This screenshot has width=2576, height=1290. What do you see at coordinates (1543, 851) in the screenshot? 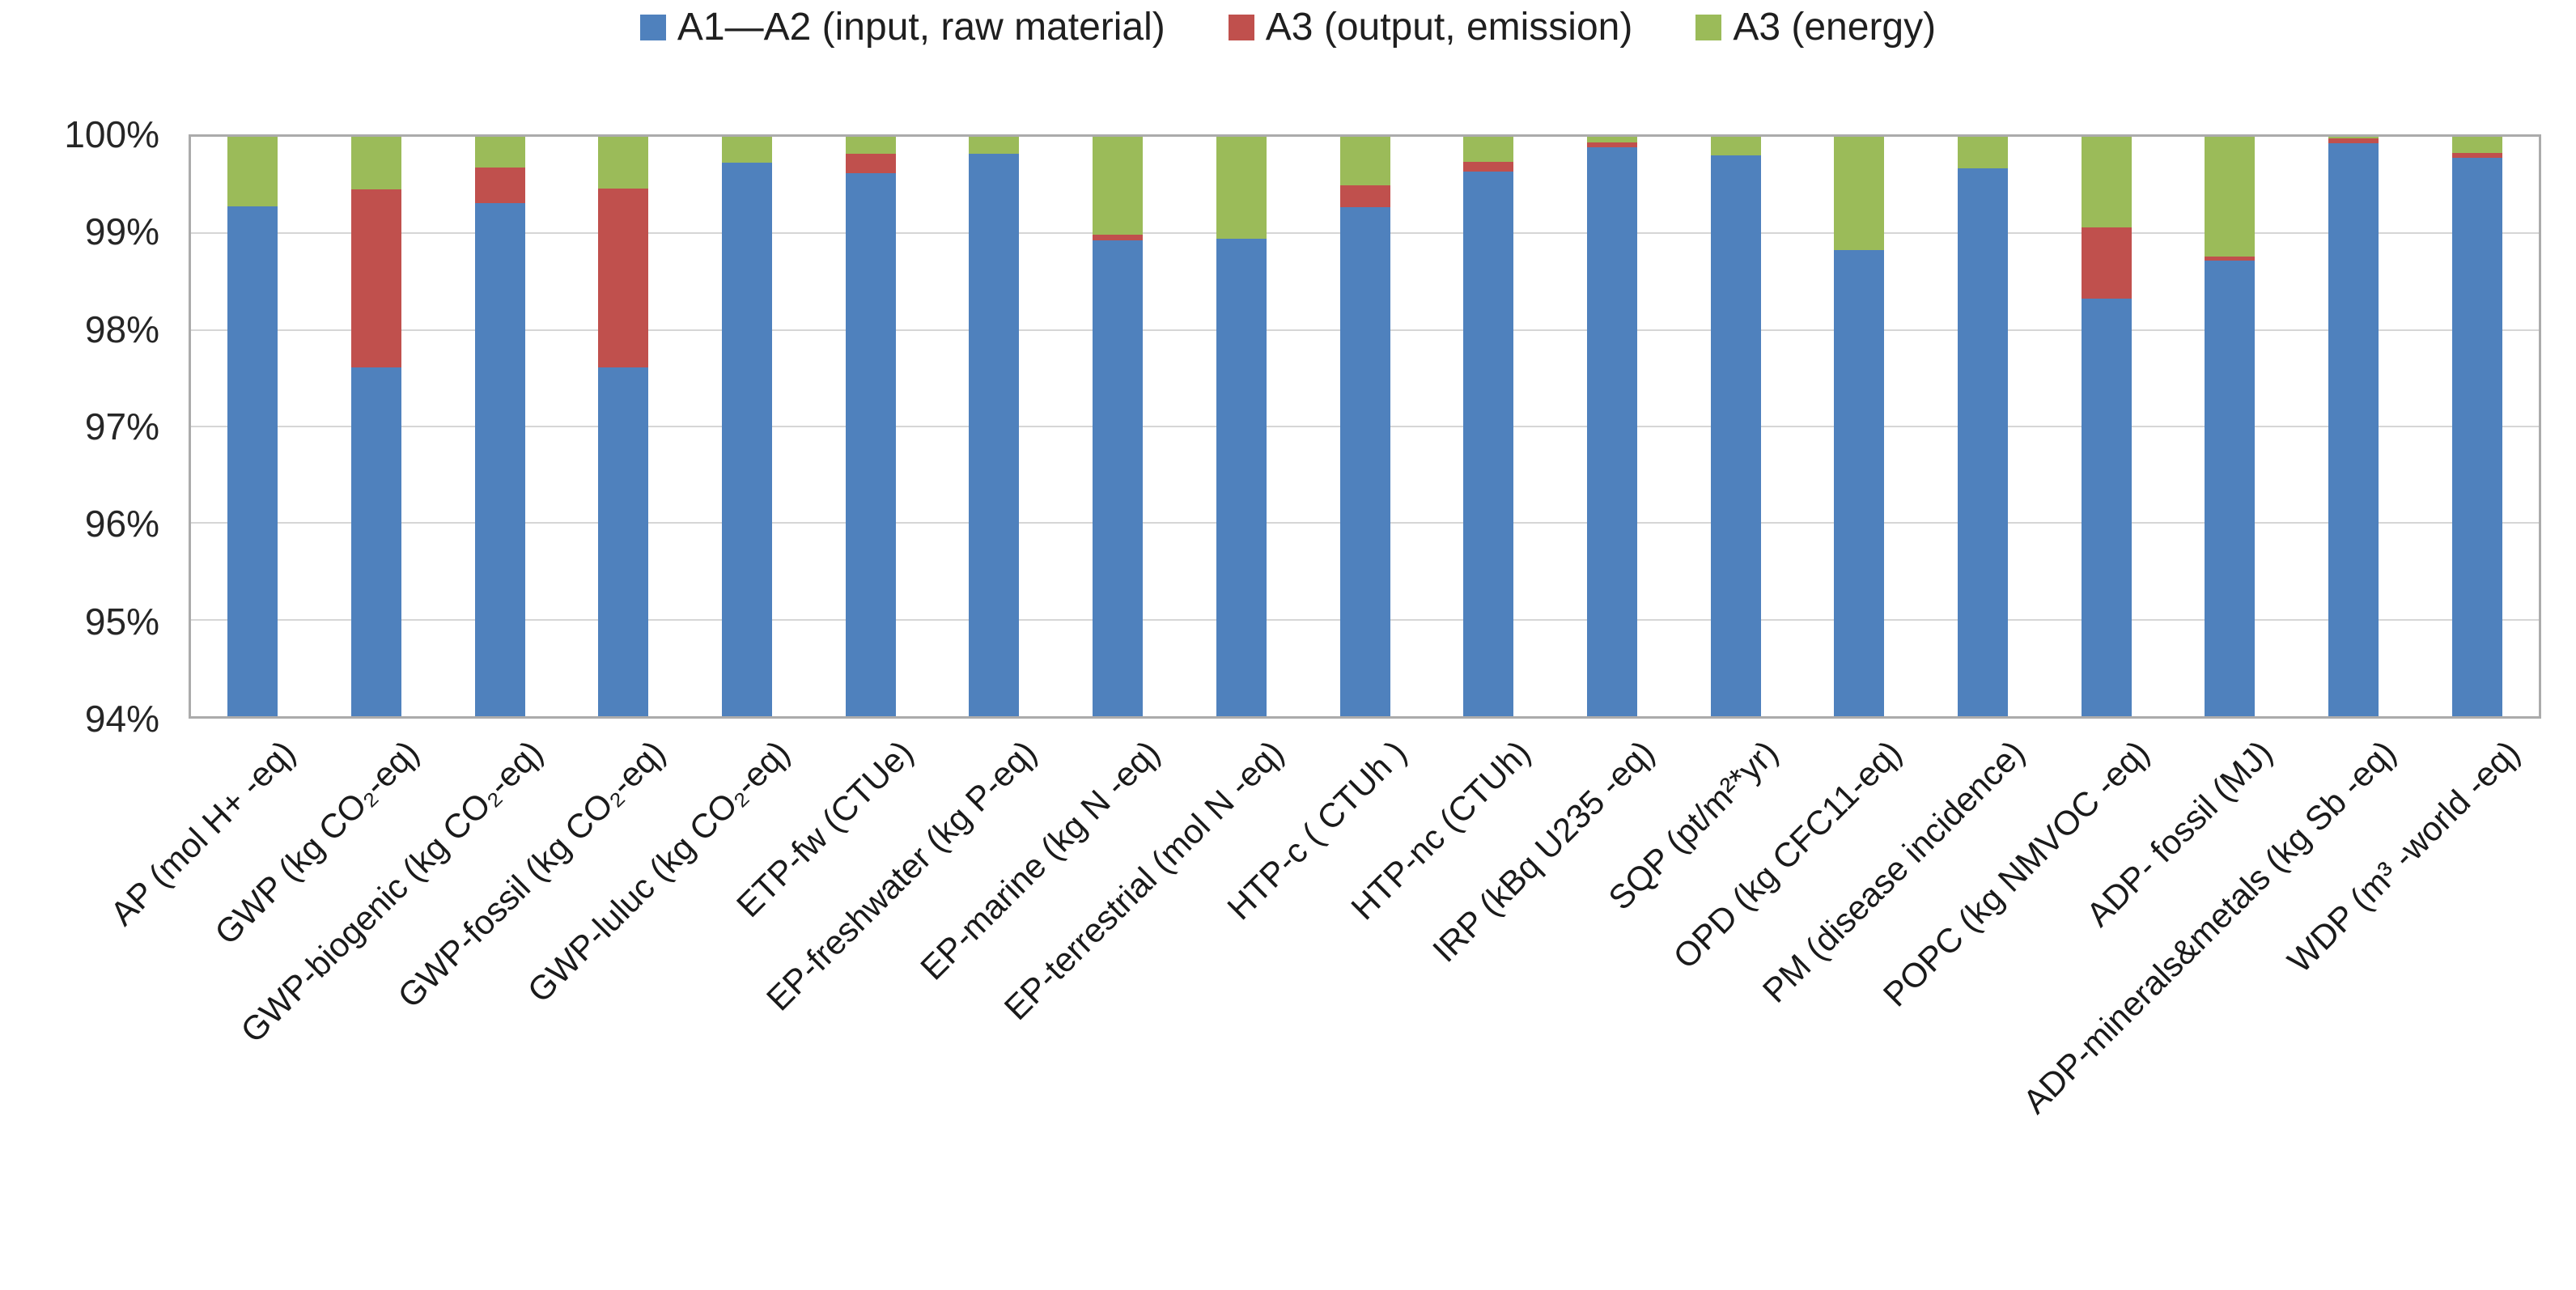
I see `x-tick-label: IRP (kBq U235 -eq)` at bounding box center [1543, 851].